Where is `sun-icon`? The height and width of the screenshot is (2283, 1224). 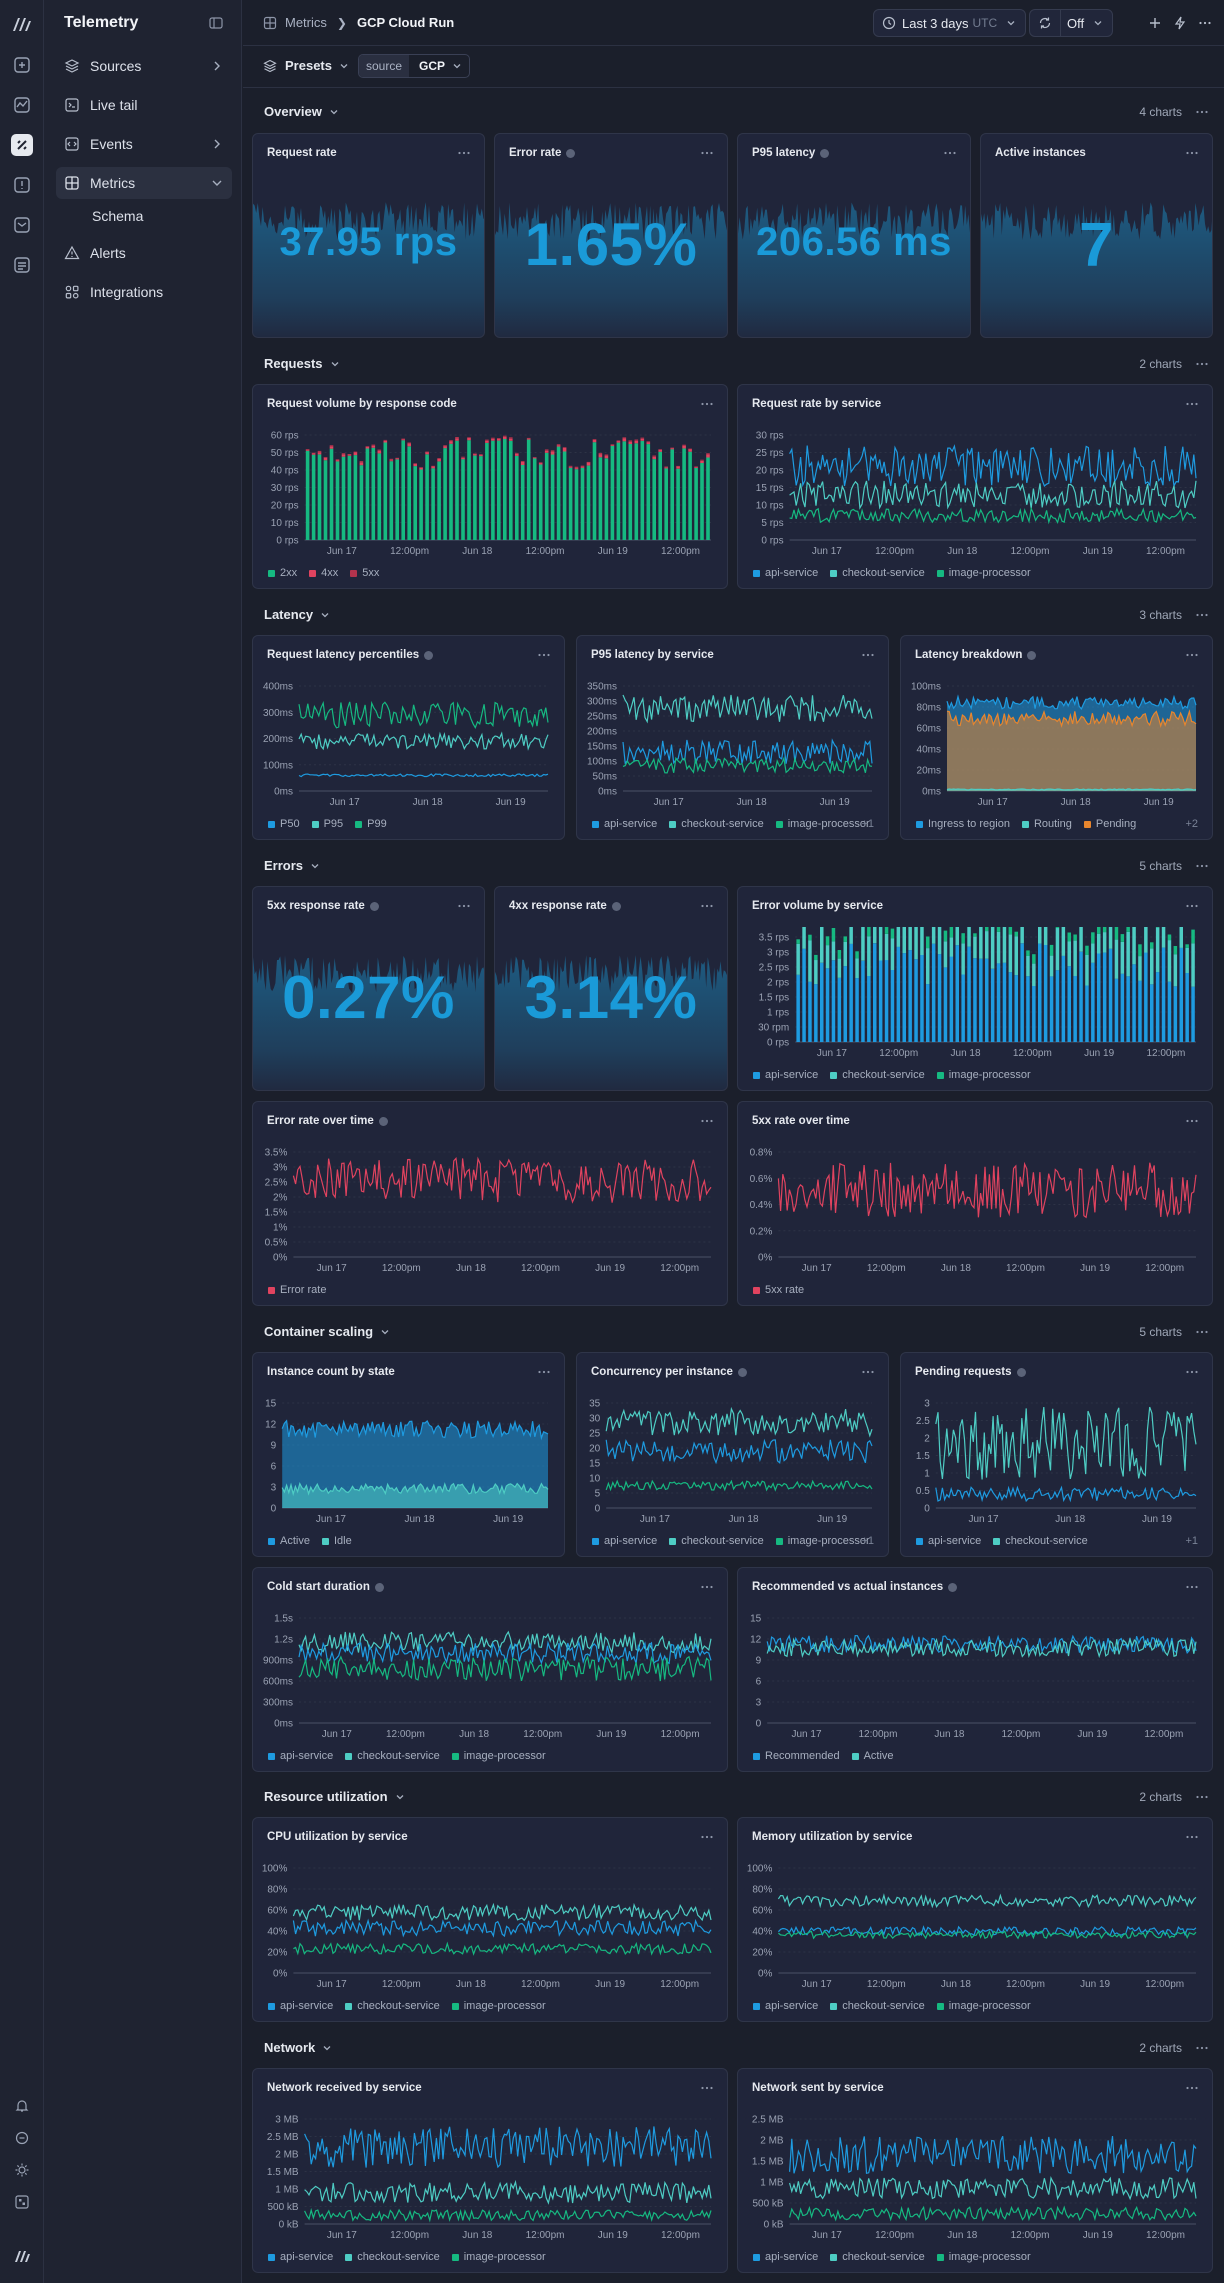 sun-icon is located at coordinates (22, 2170).